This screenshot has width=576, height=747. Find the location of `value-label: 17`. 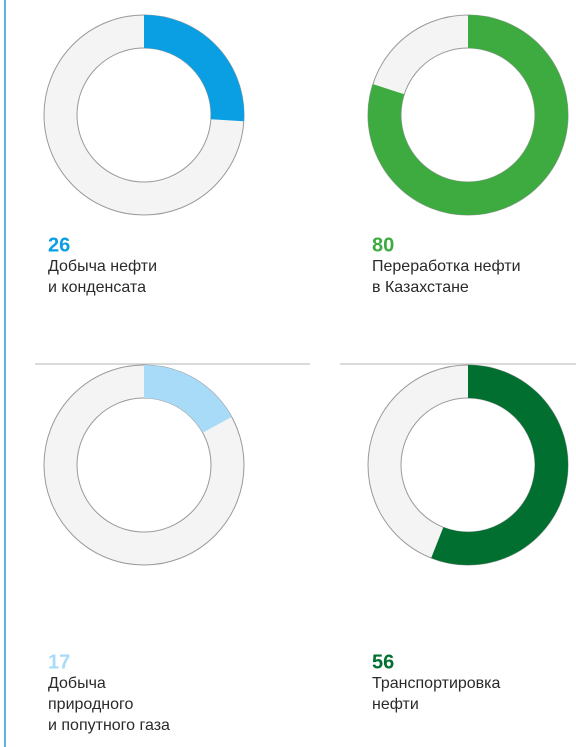

value-label: 17 is located at coordinates (59, 662).